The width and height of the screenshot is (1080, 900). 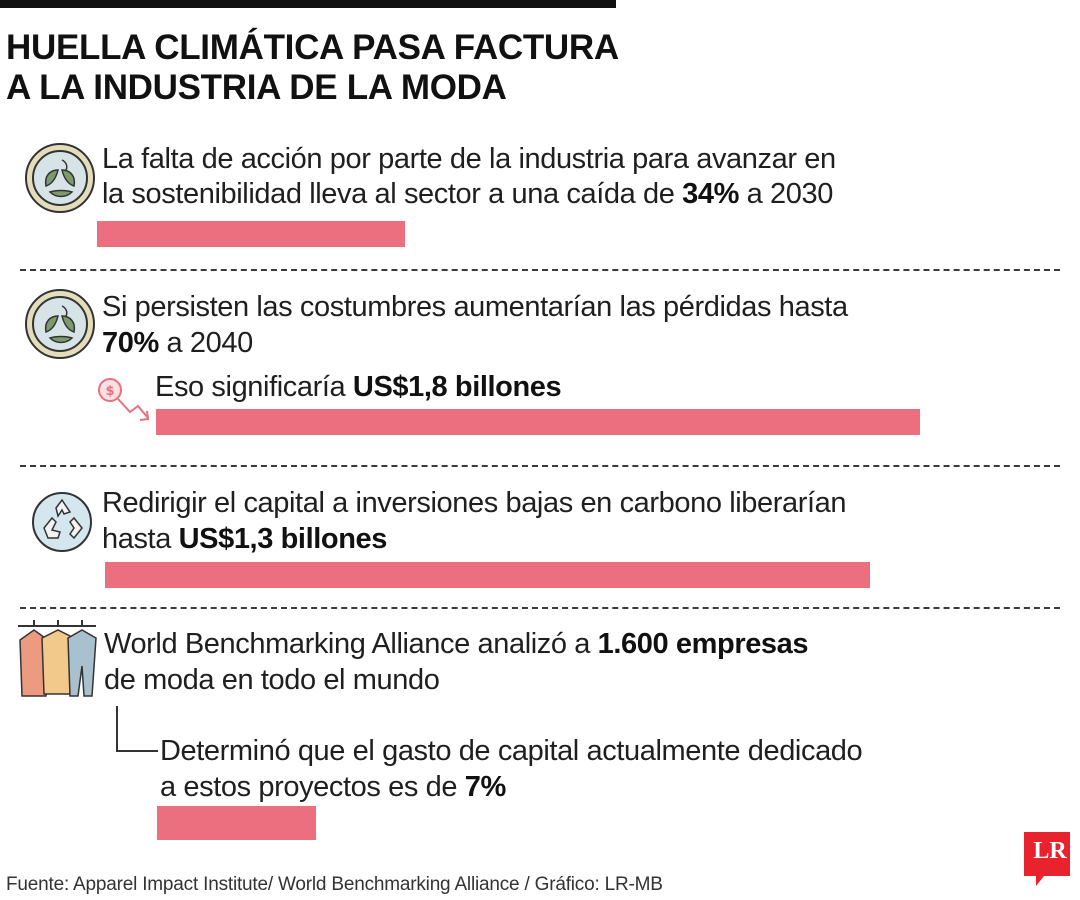 I want to click on item-3-line-2: hasta US$1,3 billones, so click(x=245, y=539).